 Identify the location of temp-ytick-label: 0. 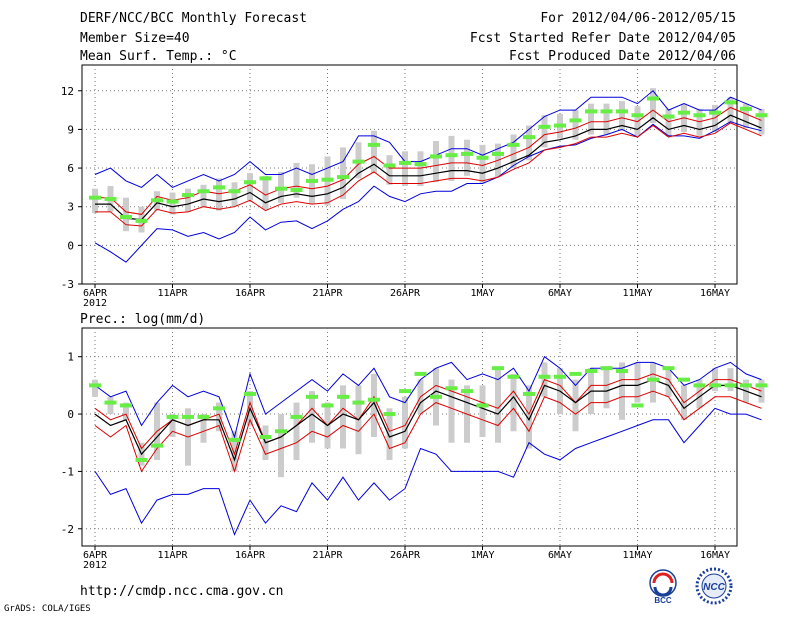
(70, 245).